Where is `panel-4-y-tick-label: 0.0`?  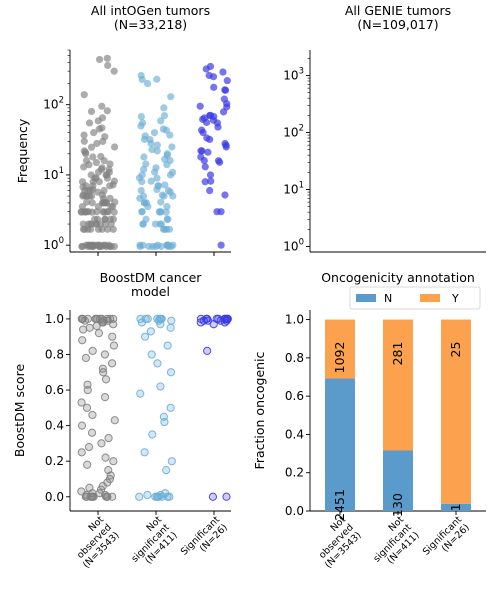
panel-4-y-tick-label: 0.0 is located at coordinates (294, 511).